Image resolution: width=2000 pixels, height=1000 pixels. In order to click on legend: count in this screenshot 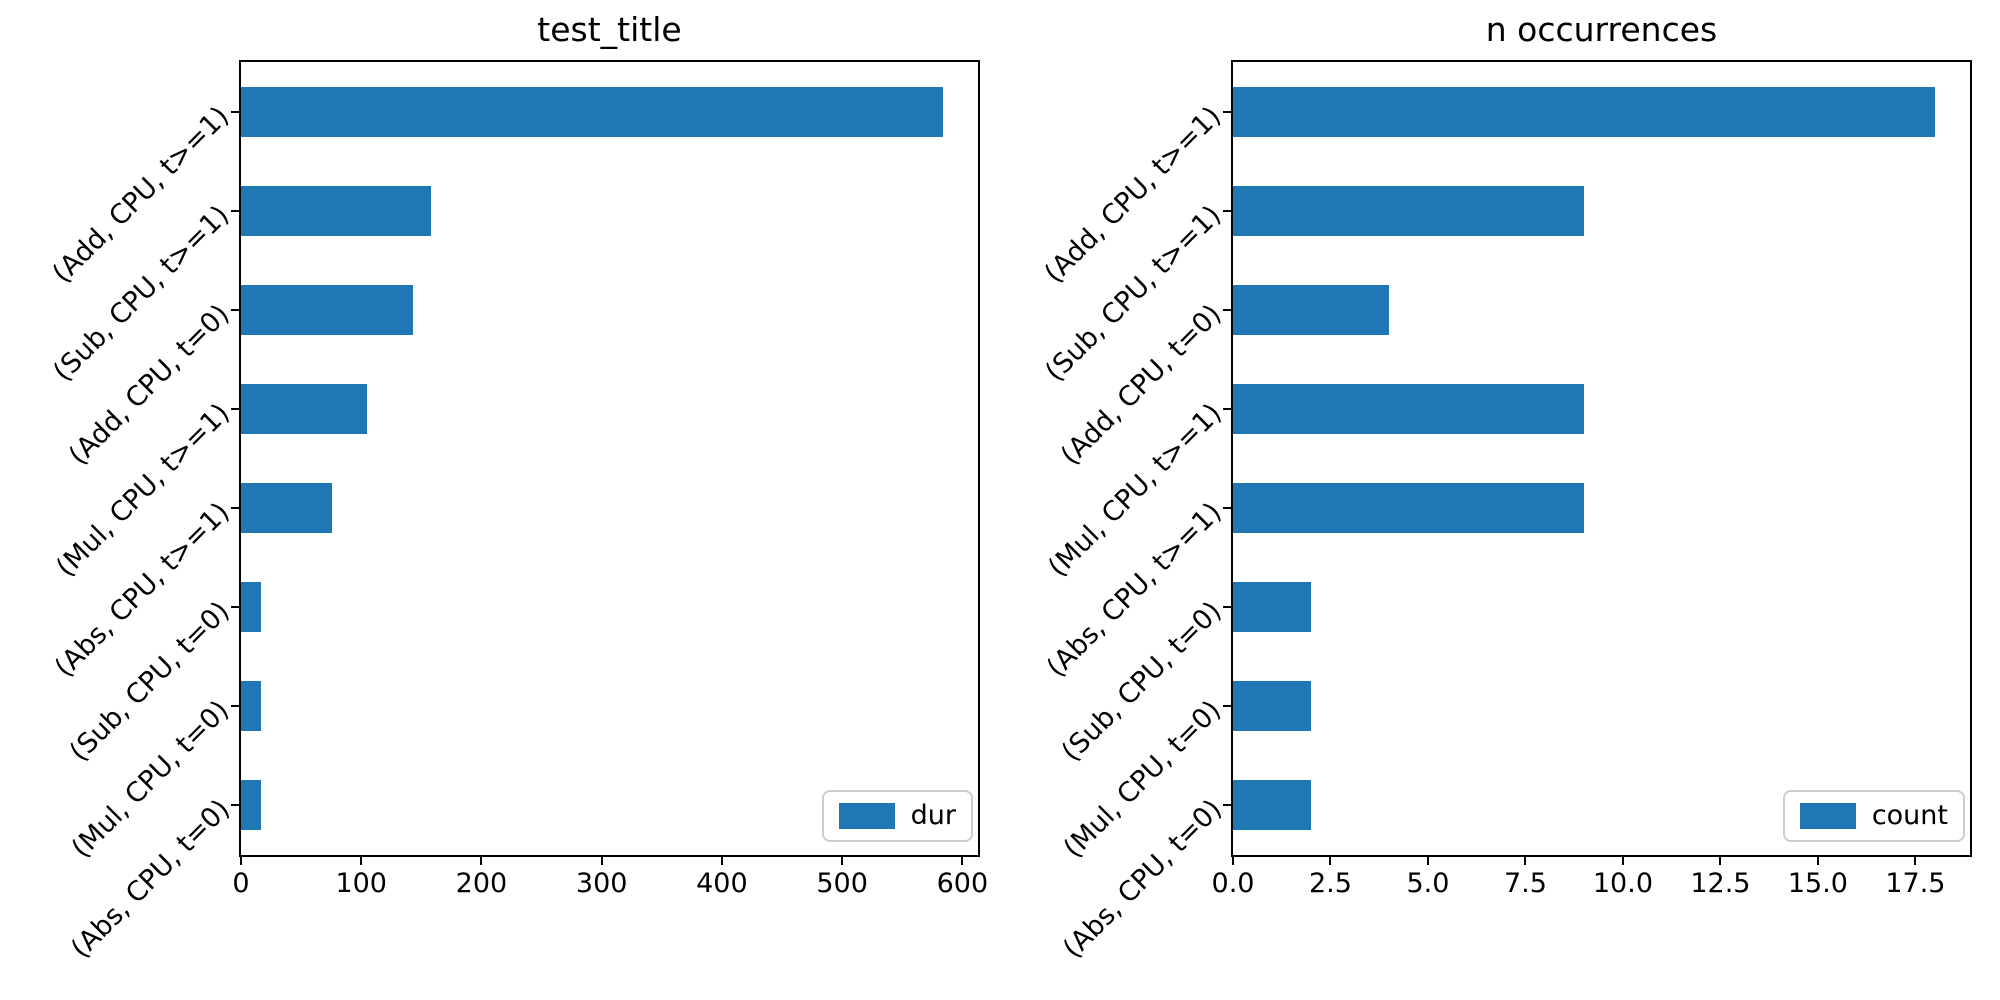, I will do `click(1873, 816)`.